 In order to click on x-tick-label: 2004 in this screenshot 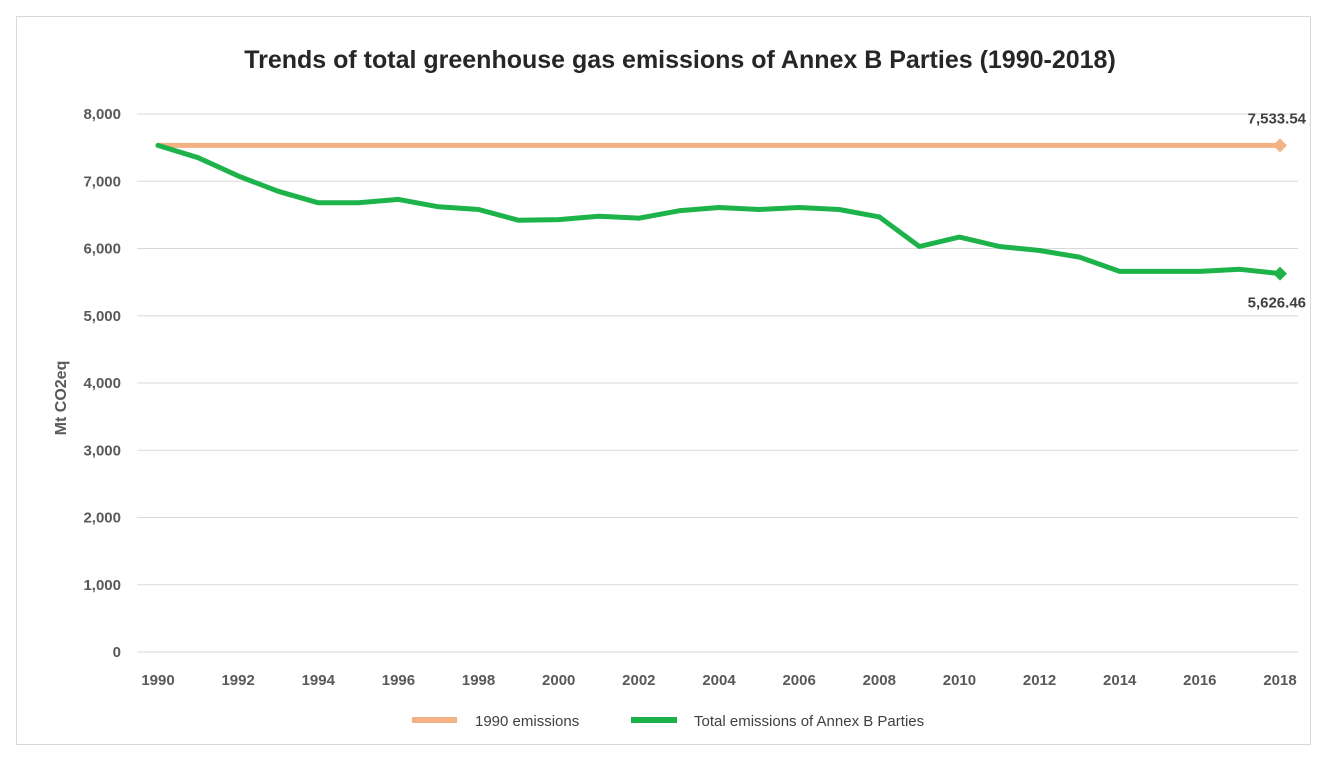, I will do `click(719, 680)`.